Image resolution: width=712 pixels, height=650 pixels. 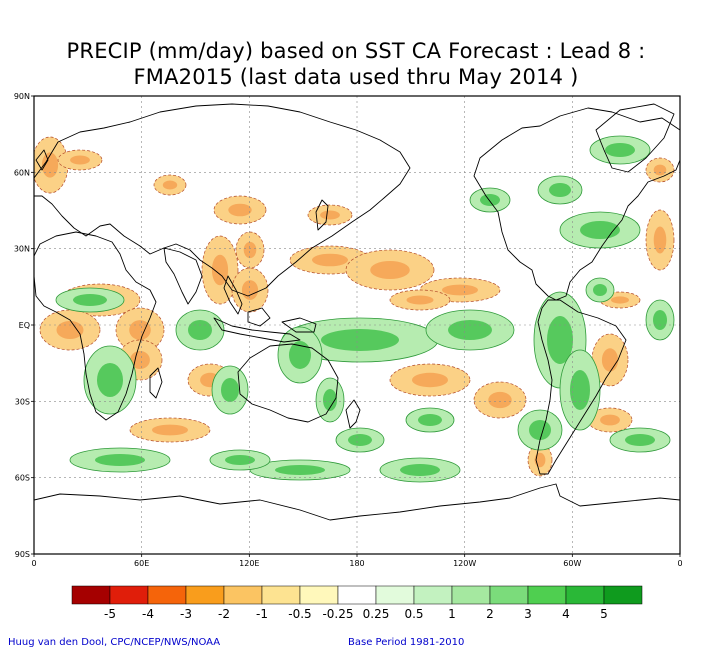 What do you see at coordinates (528, 614) in the screenshot?
I see `colorbar-label: 3` at bounding box center [528, 614].